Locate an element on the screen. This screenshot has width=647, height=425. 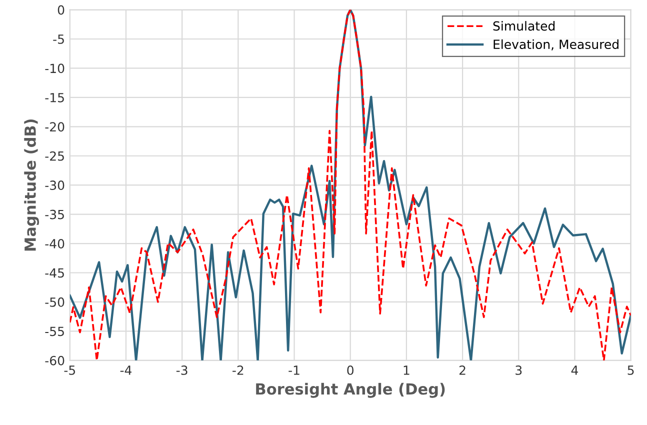
x-tick-label: -1 is located at coordinates (294, 370).